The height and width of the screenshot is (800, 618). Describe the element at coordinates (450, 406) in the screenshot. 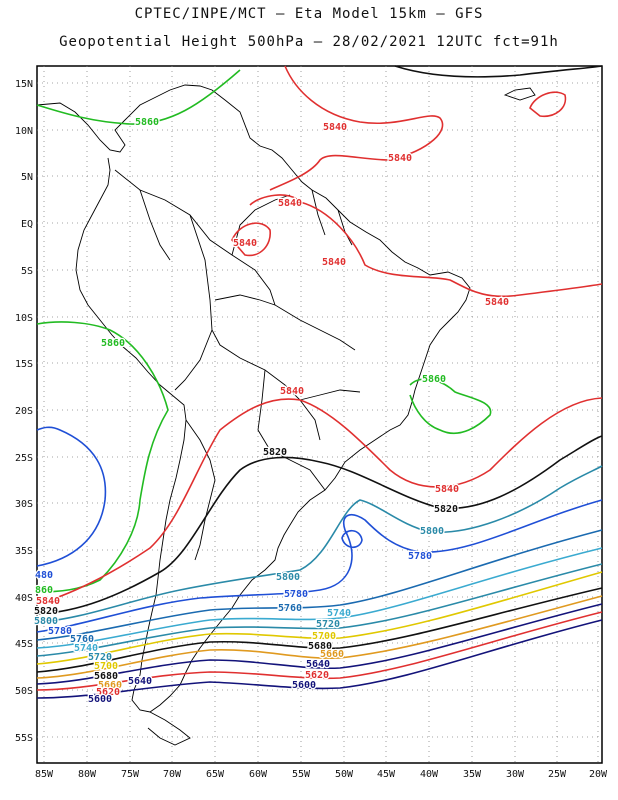

I see `contour-5860-east` at that location.